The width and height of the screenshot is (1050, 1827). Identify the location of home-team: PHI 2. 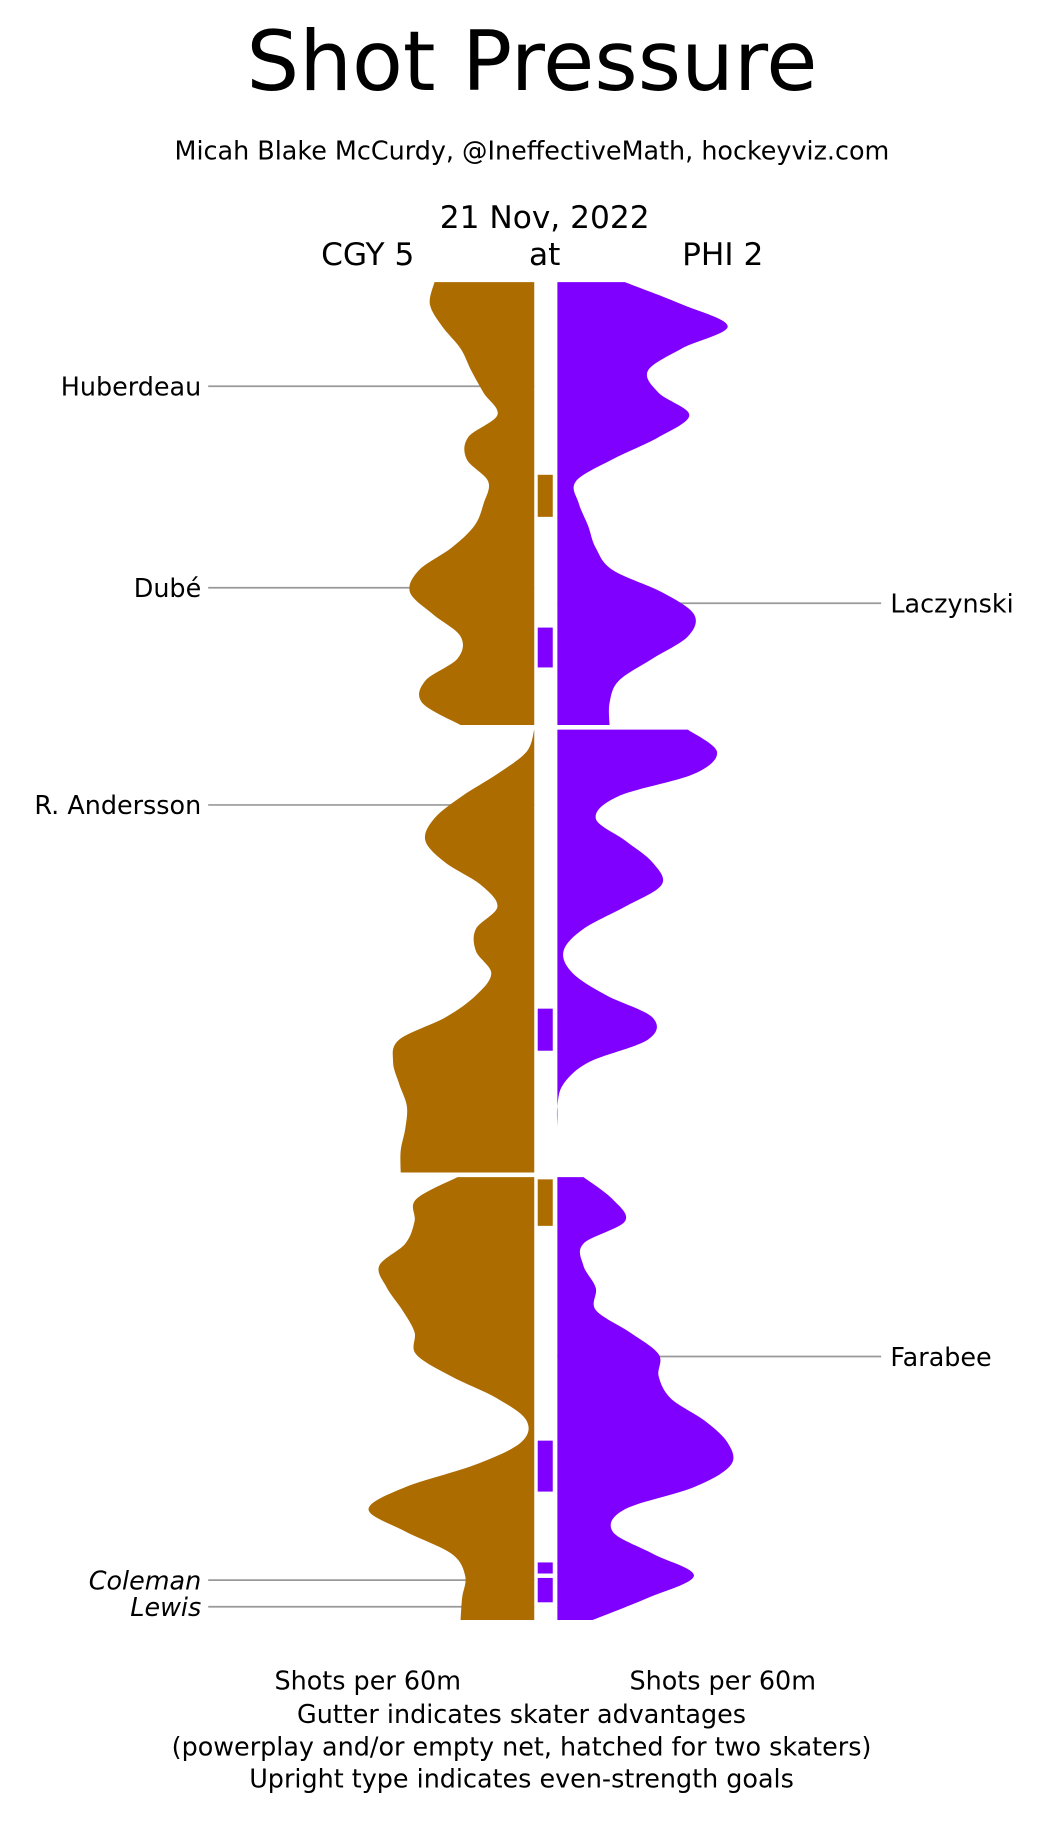
(722, 255).